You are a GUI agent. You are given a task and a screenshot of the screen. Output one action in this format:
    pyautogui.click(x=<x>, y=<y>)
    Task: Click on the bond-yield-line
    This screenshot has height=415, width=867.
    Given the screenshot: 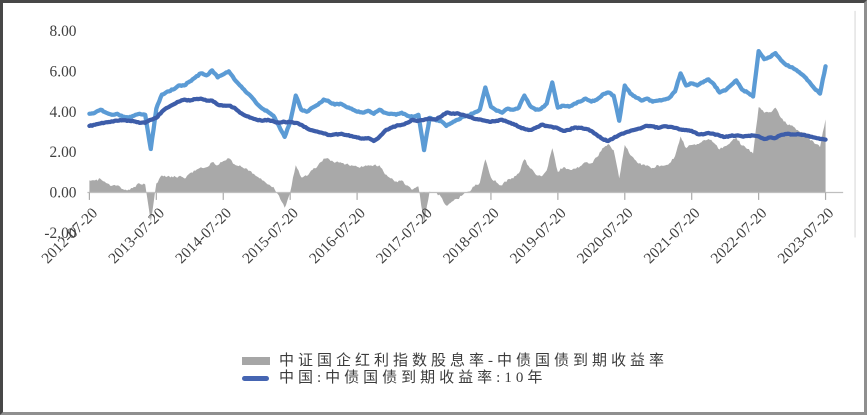 What is the action you would take?
    pyautogui.click(x=457, y=120)
    